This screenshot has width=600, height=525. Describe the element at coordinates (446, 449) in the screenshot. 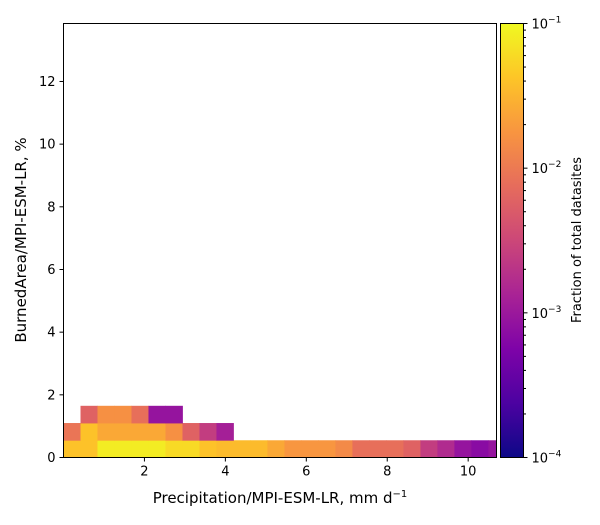

I see `heatmap-cell-r0-c22` at that location.